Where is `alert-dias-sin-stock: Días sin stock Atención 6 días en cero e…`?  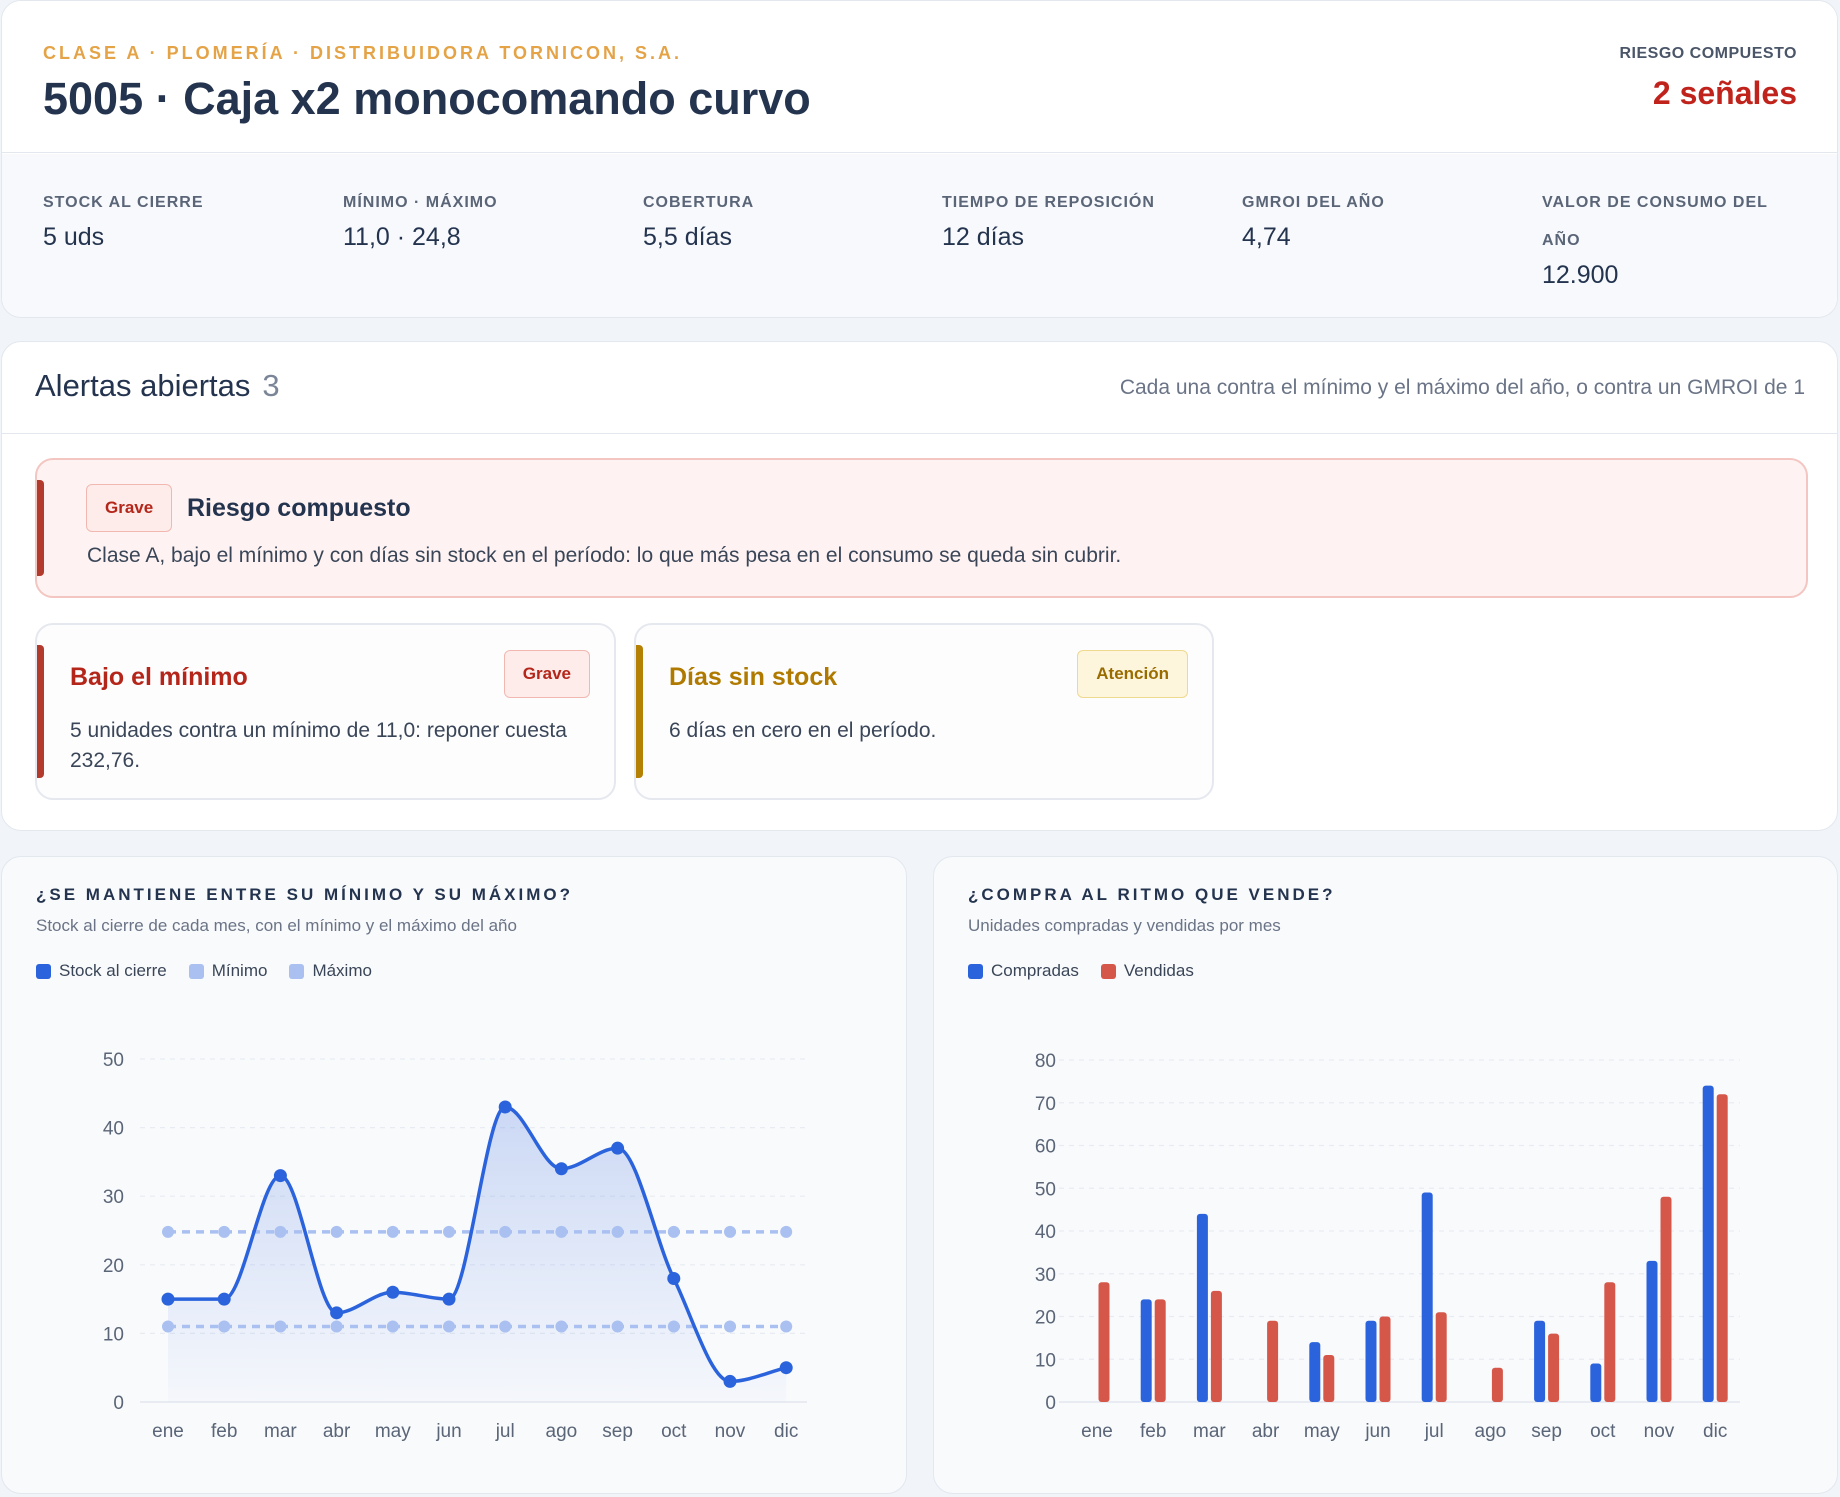 alert-dias-sin-stock: Días sin stock Atención 6 días en cero e… is located at coordinates (924, 711).